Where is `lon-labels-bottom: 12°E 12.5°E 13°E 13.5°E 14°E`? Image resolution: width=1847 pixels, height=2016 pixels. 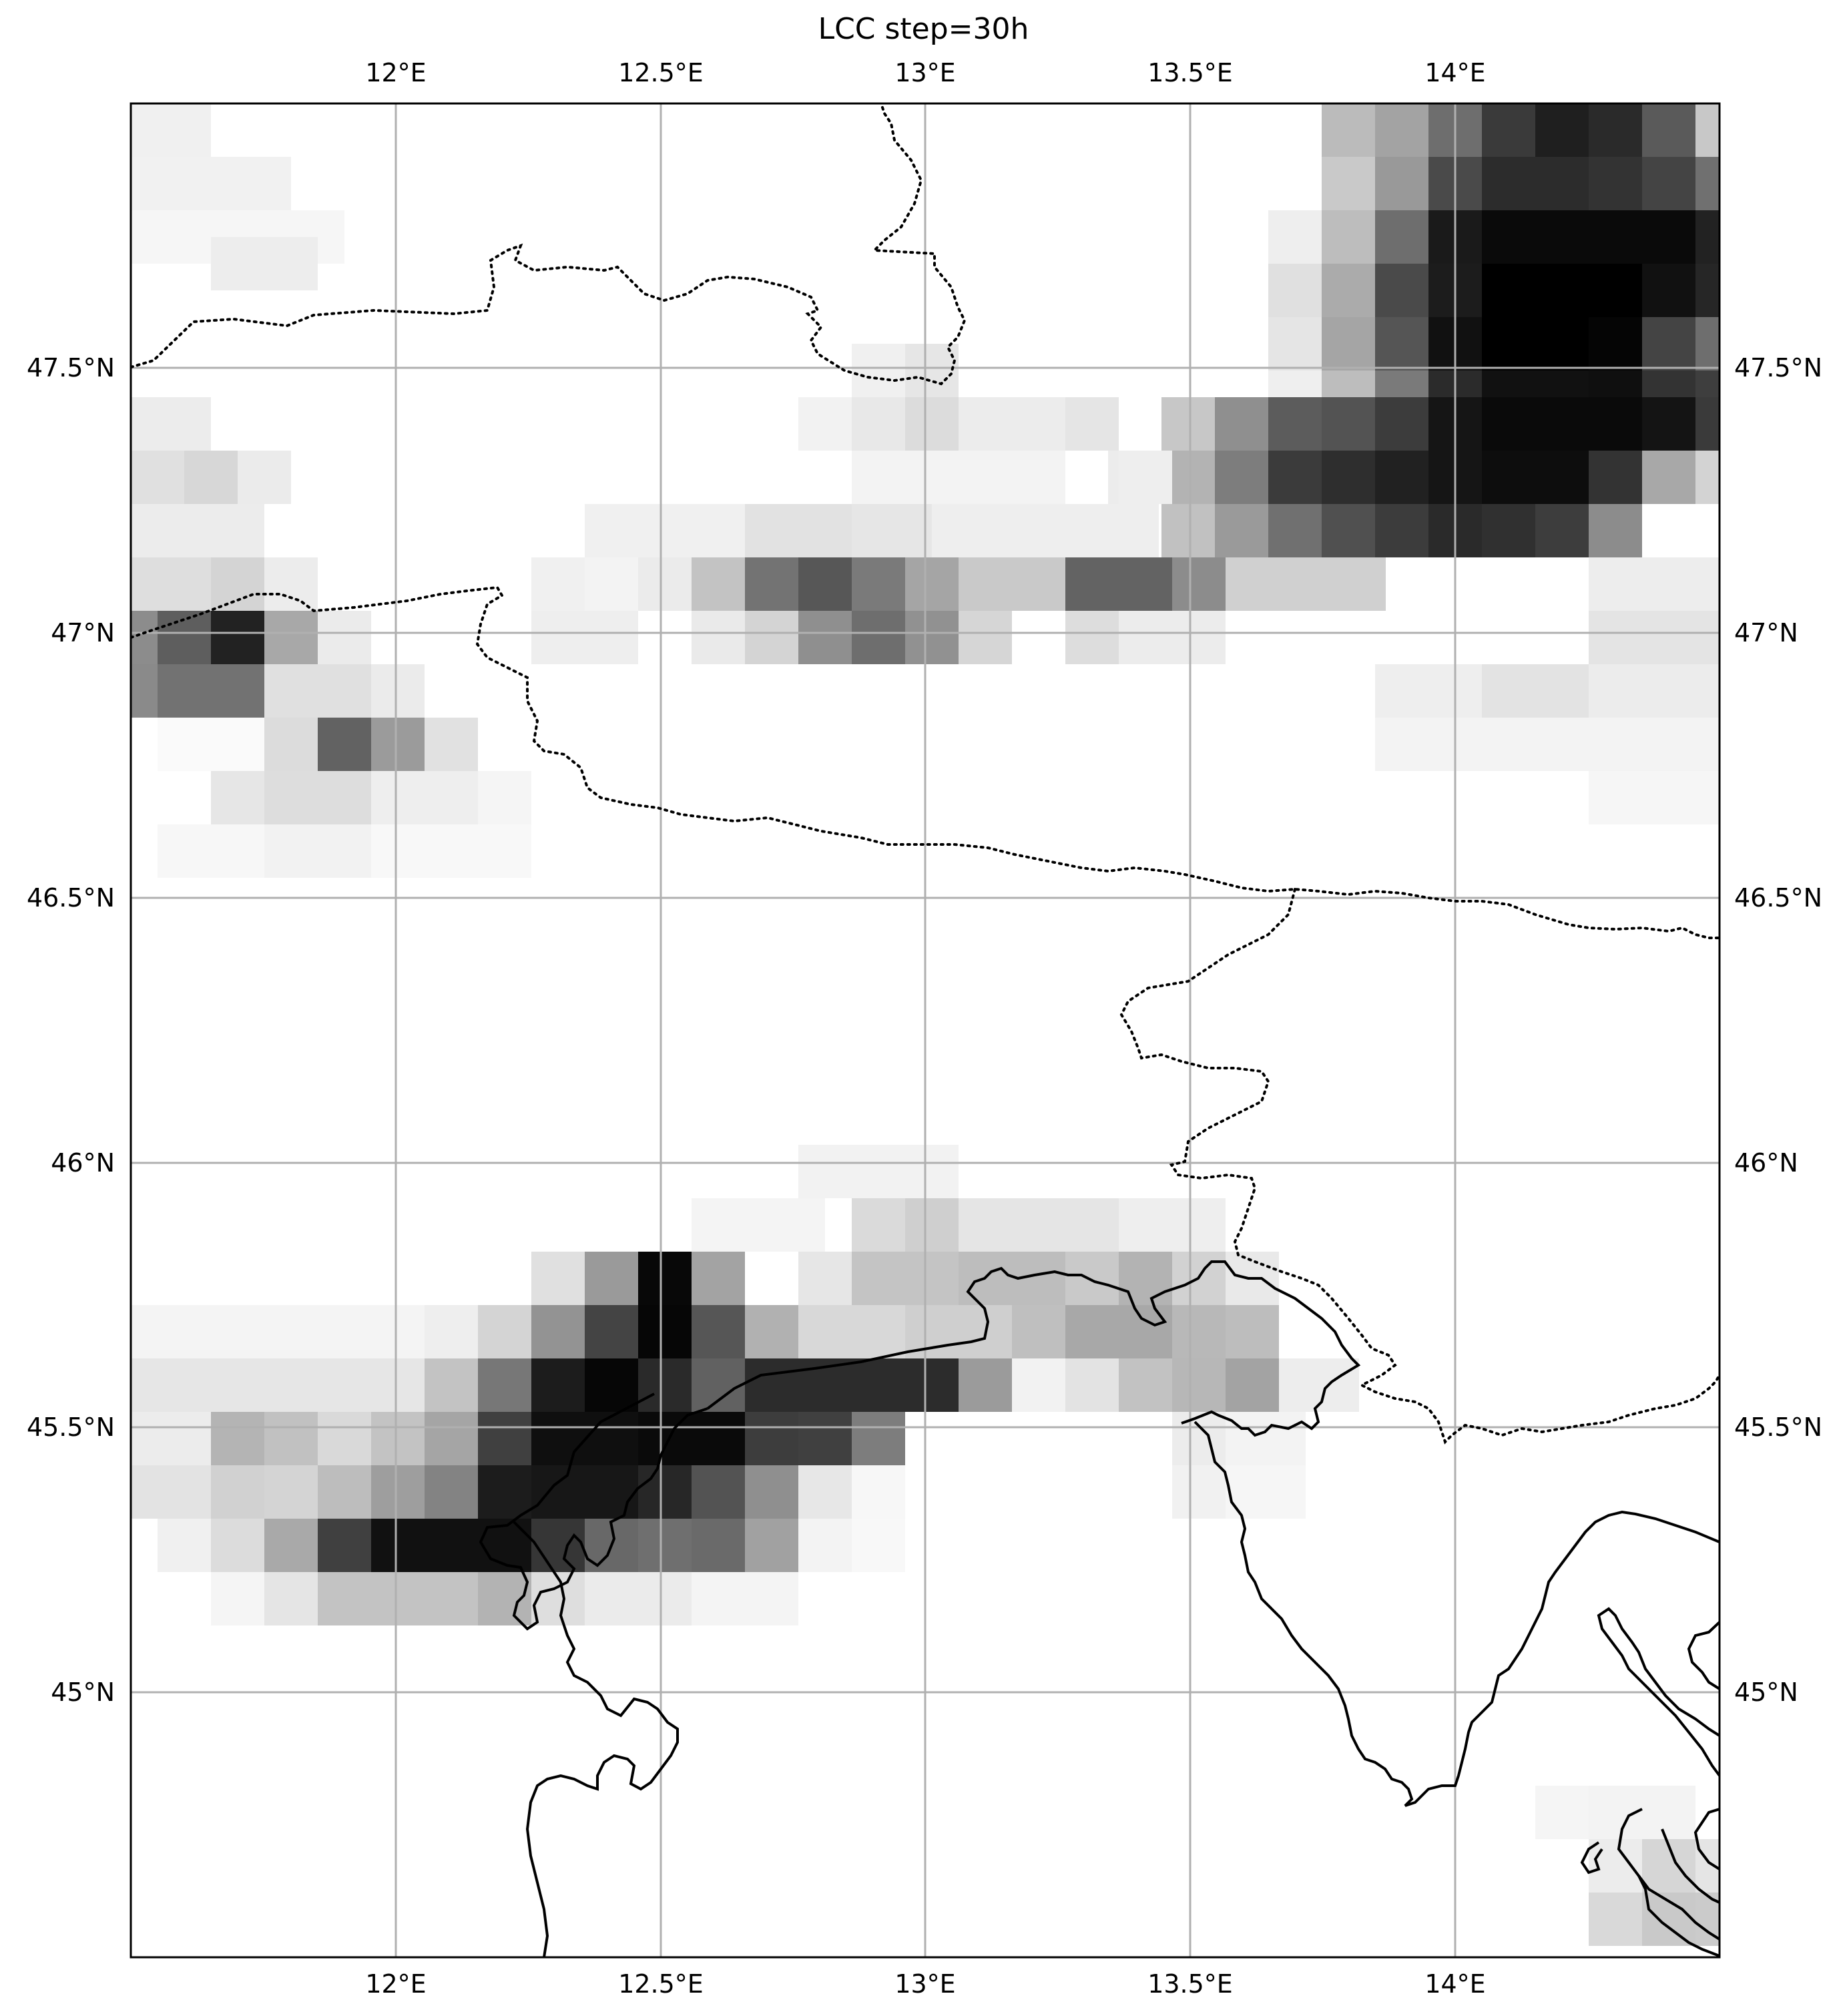
lon-labels-bottom: 12°E 12.5°E 13°E 13.5°E 14°E is located at coordinates (925, 1984).